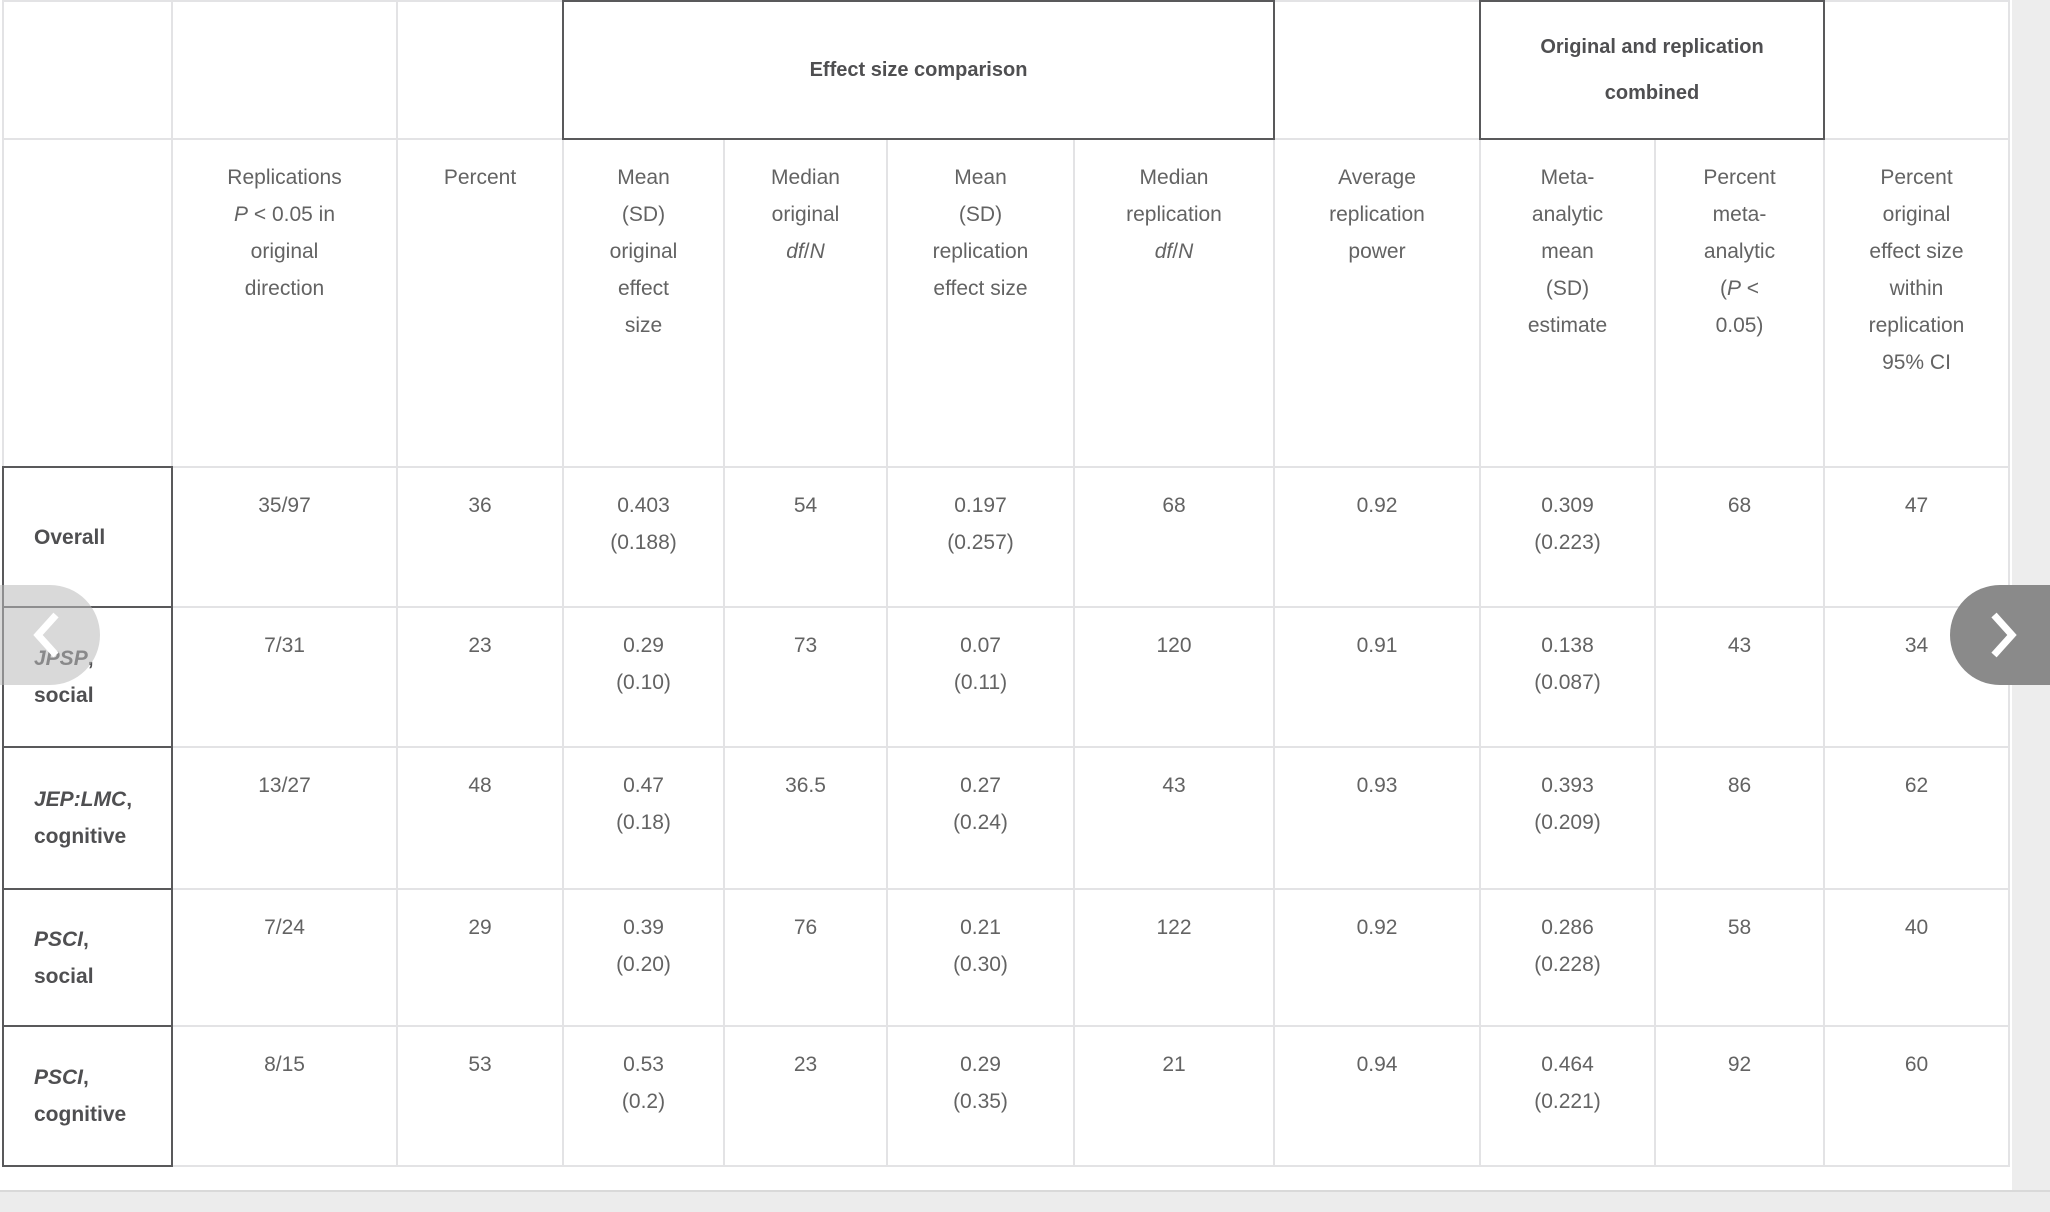  What do you see at coordinates (1739, 303) in the screenshot?
I see `col-header-percent-meta-analytic: Percent meta-analytic (P <0.05)` at bounding box center [1739, 303].